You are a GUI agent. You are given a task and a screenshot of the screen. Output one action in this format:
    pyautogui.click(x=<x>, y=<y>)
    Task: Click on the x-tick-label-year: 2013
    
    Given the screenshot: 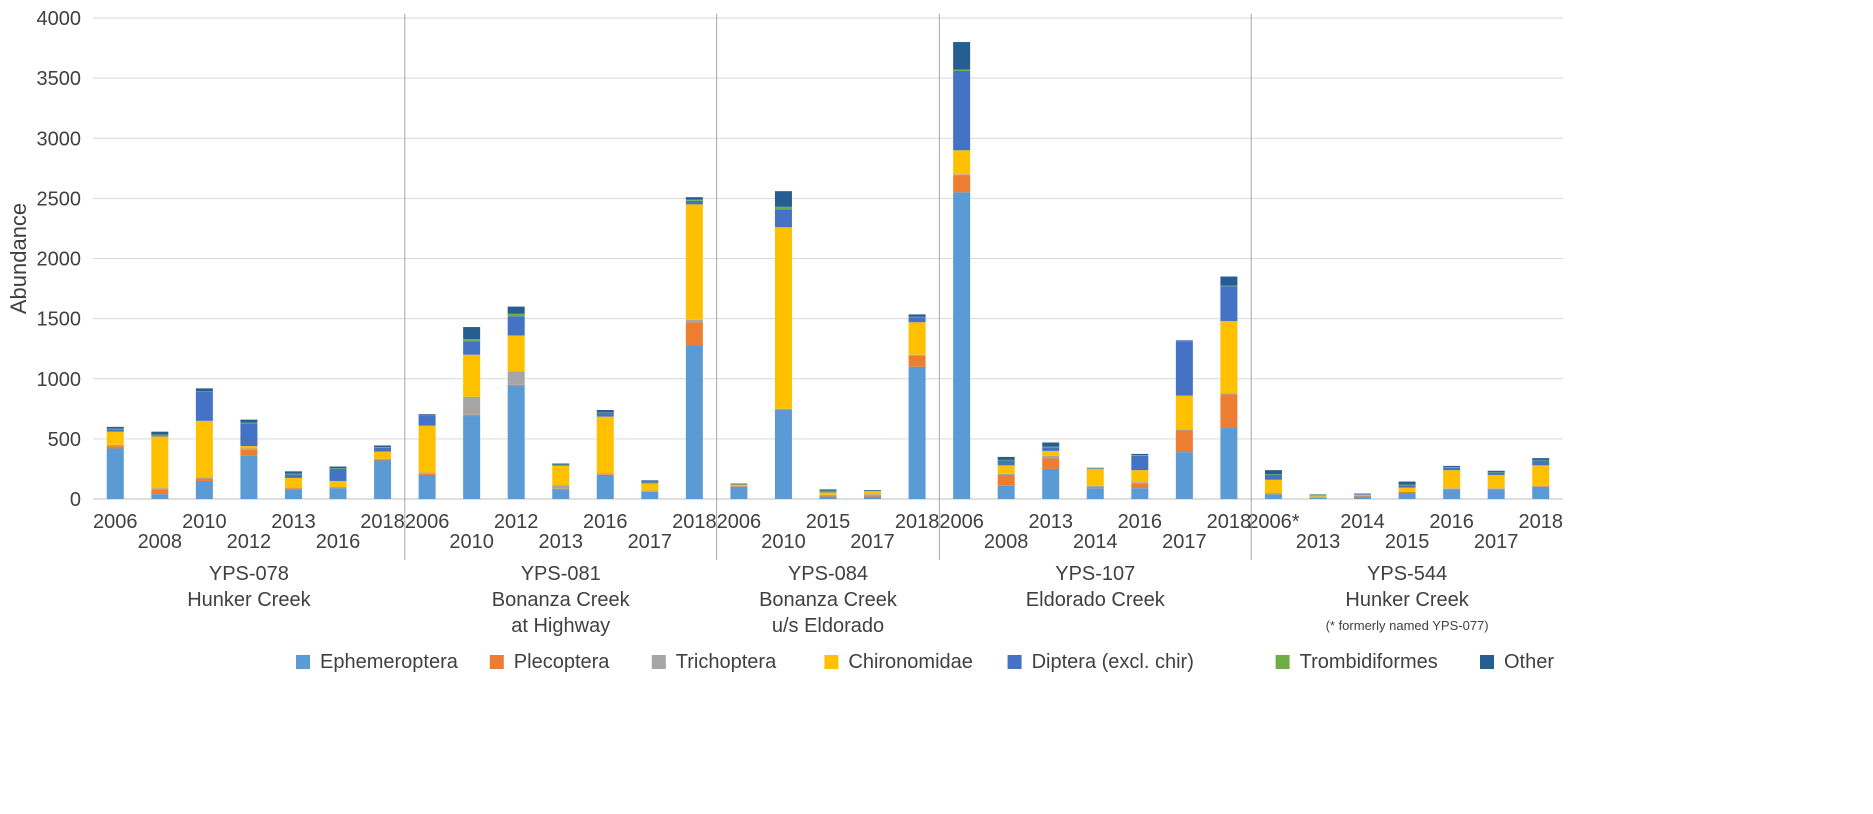 What is the action you would take?
    pyautogui.click(x=293, y=522)
    